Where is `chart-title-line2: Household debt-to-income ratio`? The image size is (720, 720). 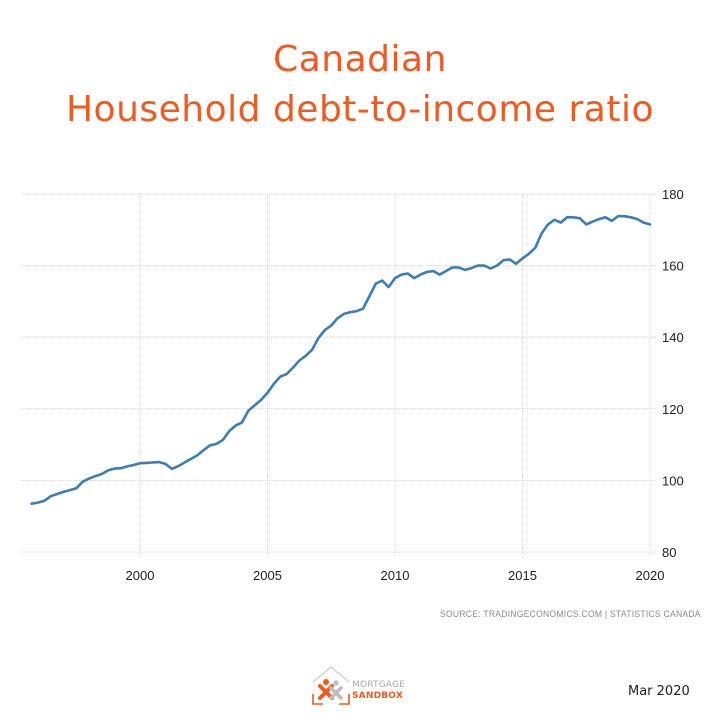 chart-title-line2: Household debt-to-income ratio is located at coordinates (359, 109).